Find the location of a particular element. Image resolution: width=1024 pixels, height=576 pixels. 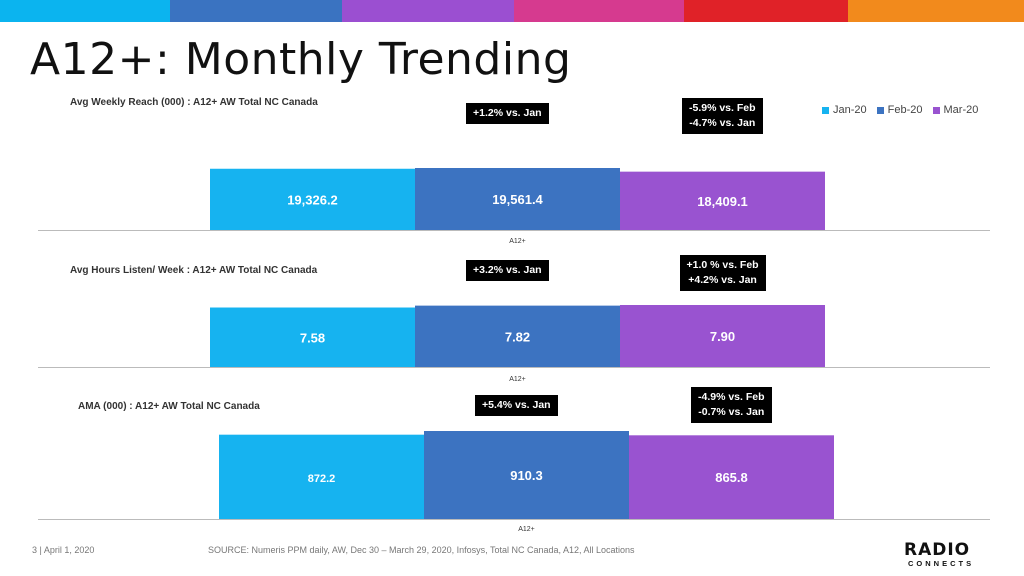

callout-line: +4.2% vs. Jan is located at coordinates (722, 280).